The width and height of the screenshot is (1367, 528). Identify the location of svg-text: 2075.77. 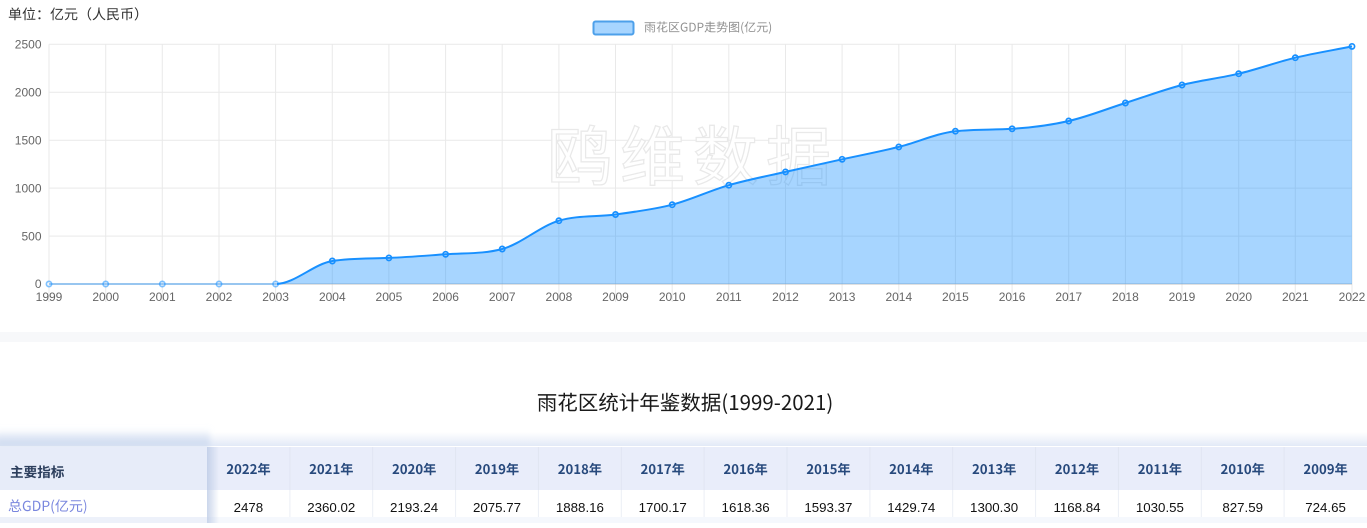
(497, 507).